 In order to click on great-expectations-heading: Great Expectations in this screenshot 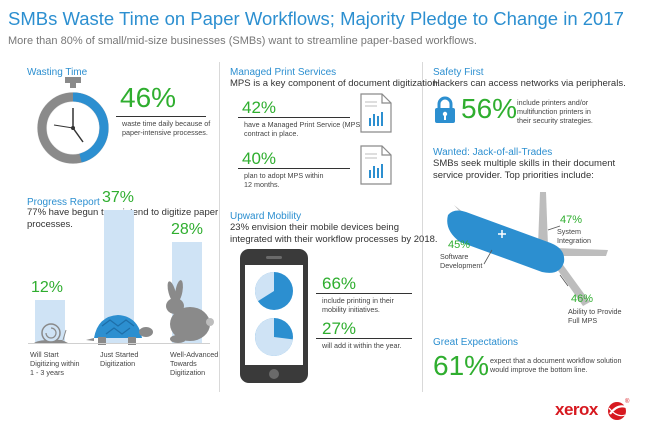, I will do `click(476, 342)`.